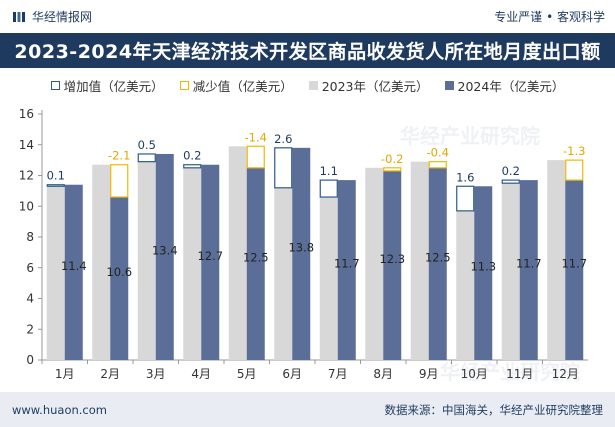 This screenshot has height=427, width=615. Describe the element at coordinates (26, 145) in the screenshot. I see `y-tick-label: 14` at that location.